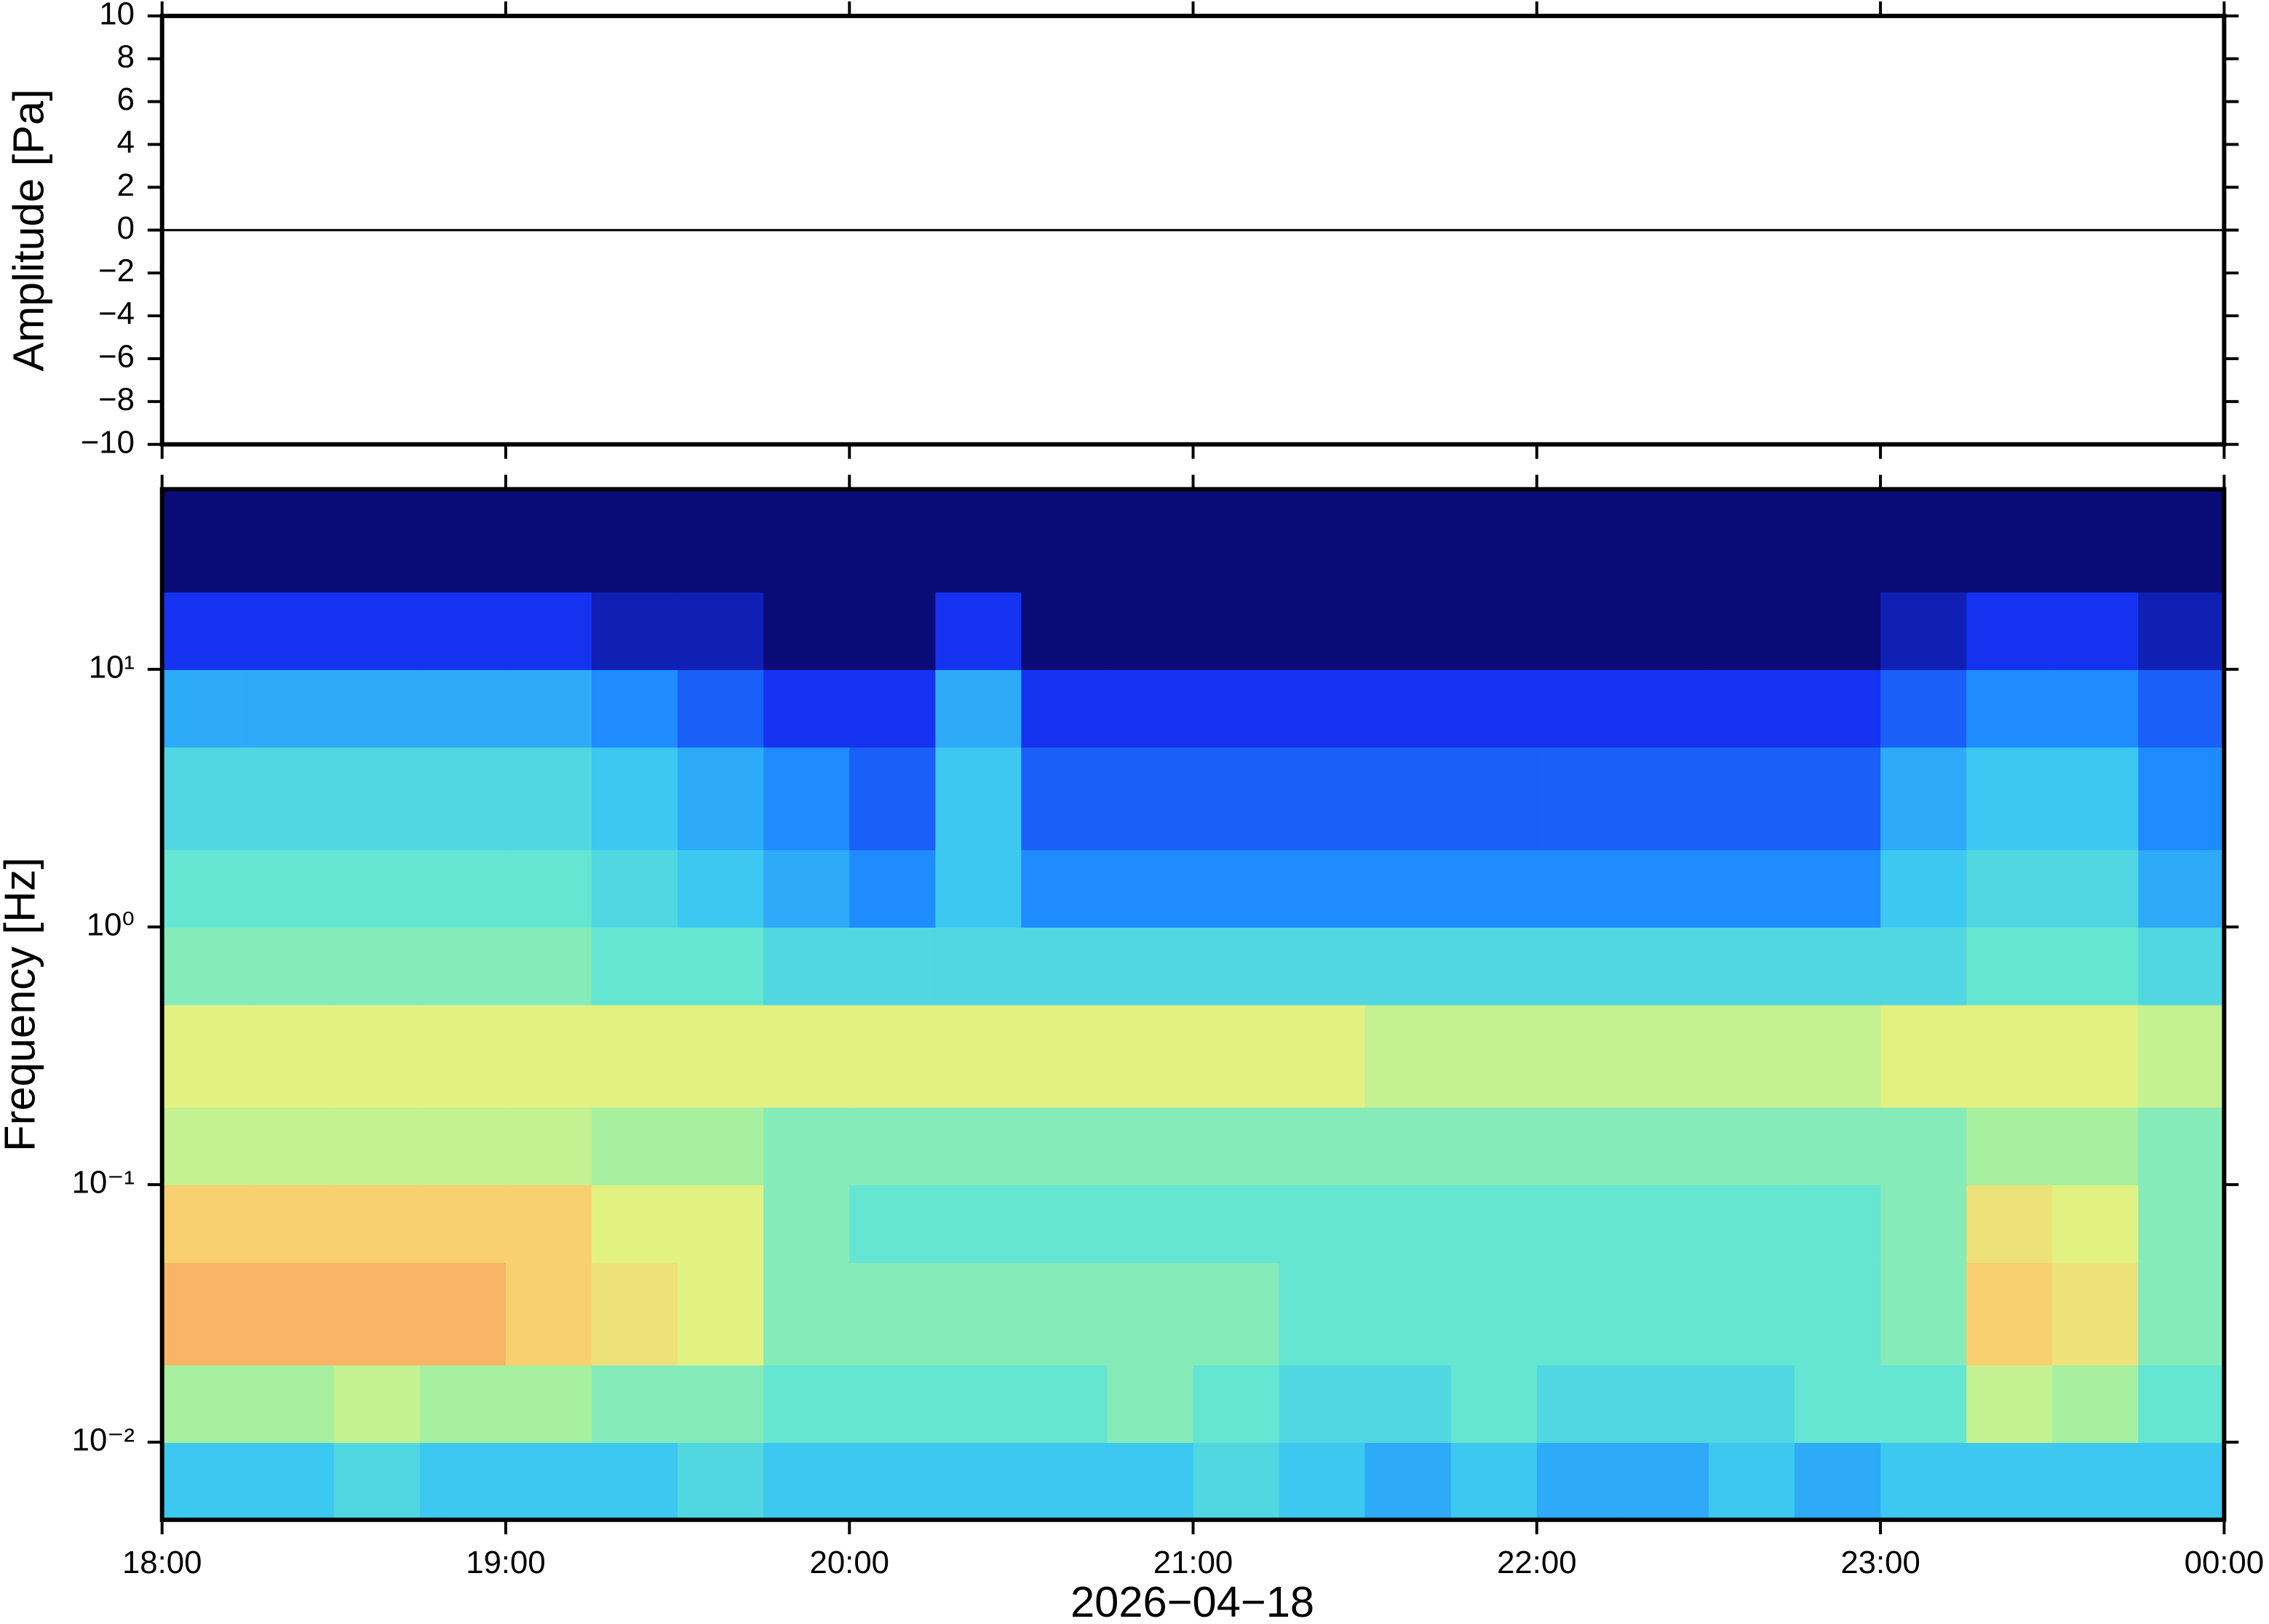  What do you see at coordinates (108, 442) in the screenshot?
I see `y-tick-label: −10` at bounding box center [108, 442].